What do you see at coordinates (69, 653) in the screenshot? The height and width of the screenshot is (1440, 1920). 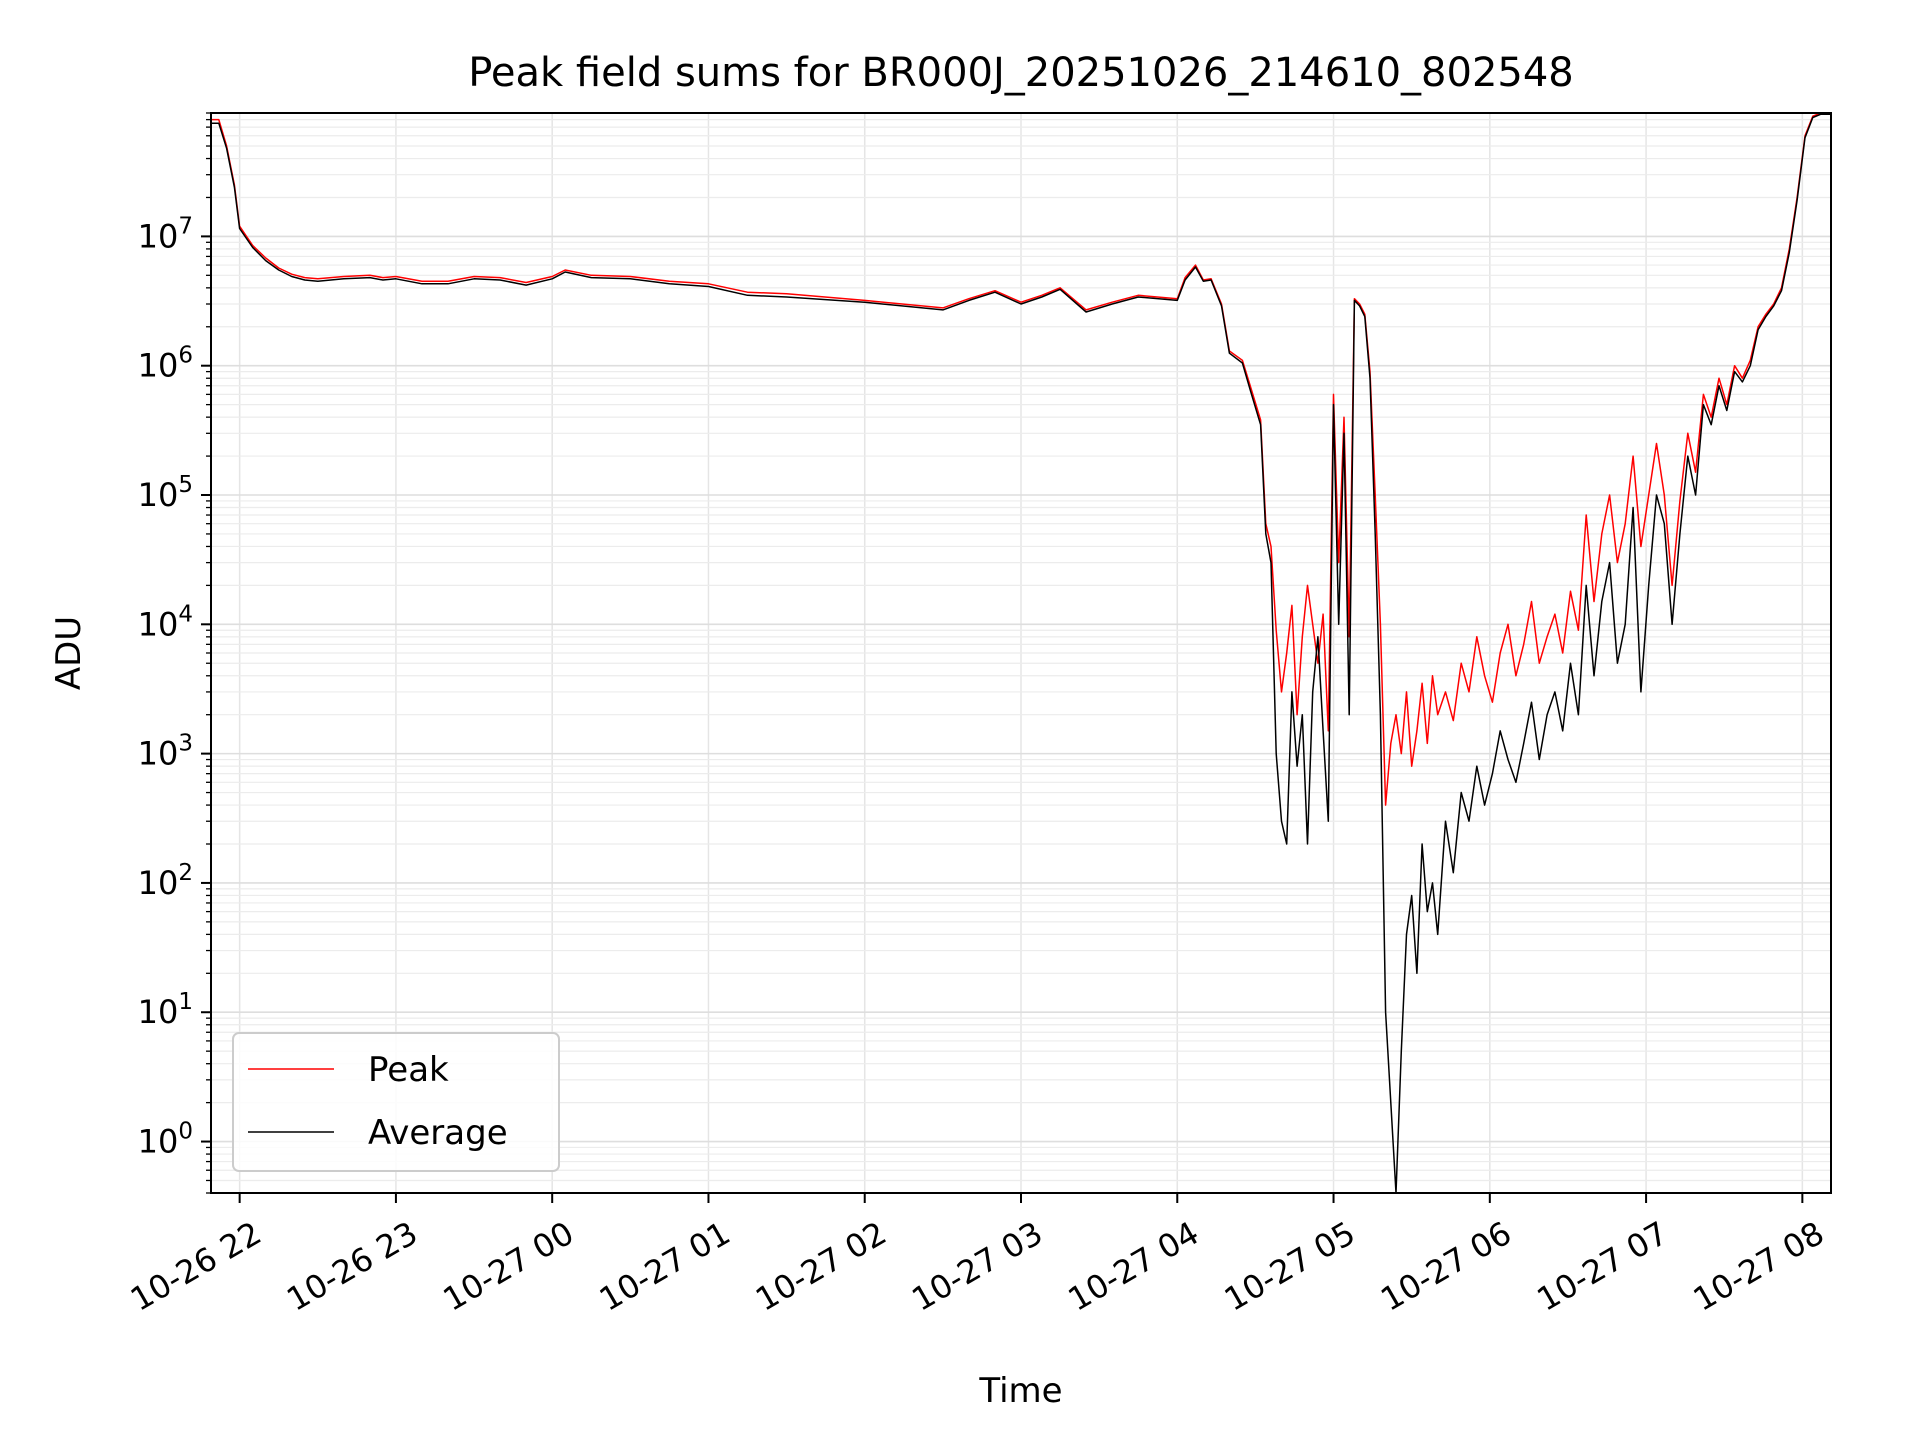 I see `y-axis-label: ADU` at bounding box center [69, 653].